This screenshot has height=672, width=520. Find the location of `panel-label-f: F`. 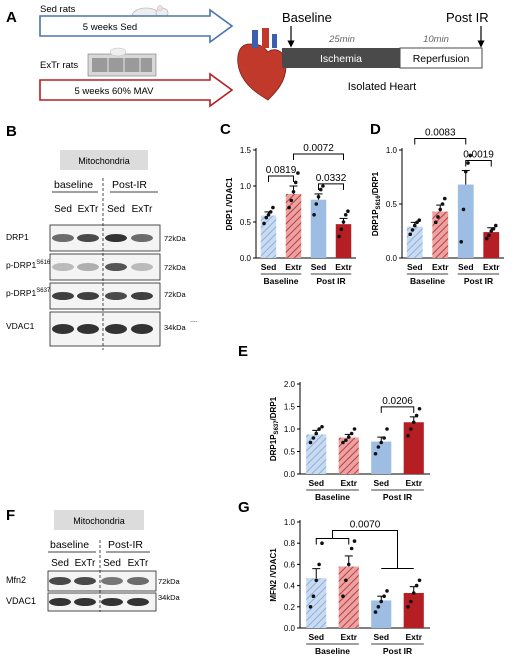

panel-label-f: F is located at coordinates (10, 515).